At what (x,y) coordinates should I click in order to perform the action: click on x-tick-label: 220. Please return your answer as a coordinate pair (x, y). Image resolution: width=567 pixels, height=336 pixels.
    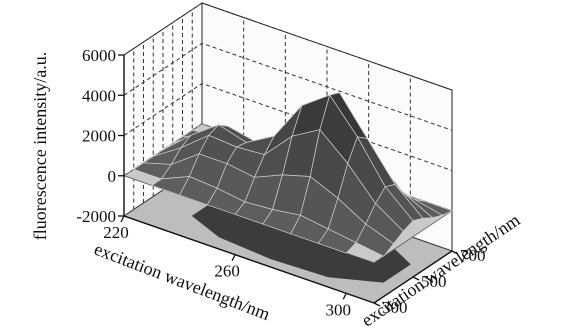
    Looking at the image, I should click on (116, 232).